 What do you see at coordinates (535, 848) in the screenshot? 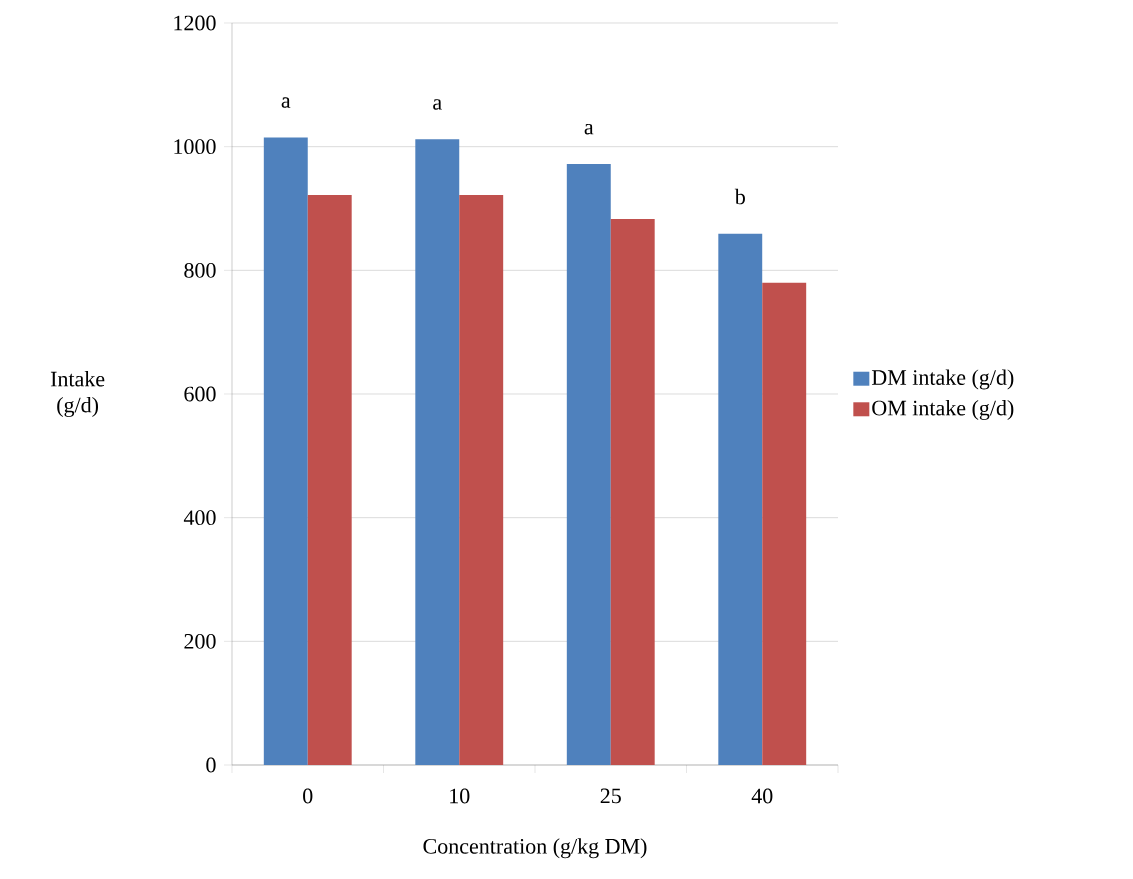
I see `x-axis-title: Concentration (g/kg DM)` at bounding box center [535, 848].